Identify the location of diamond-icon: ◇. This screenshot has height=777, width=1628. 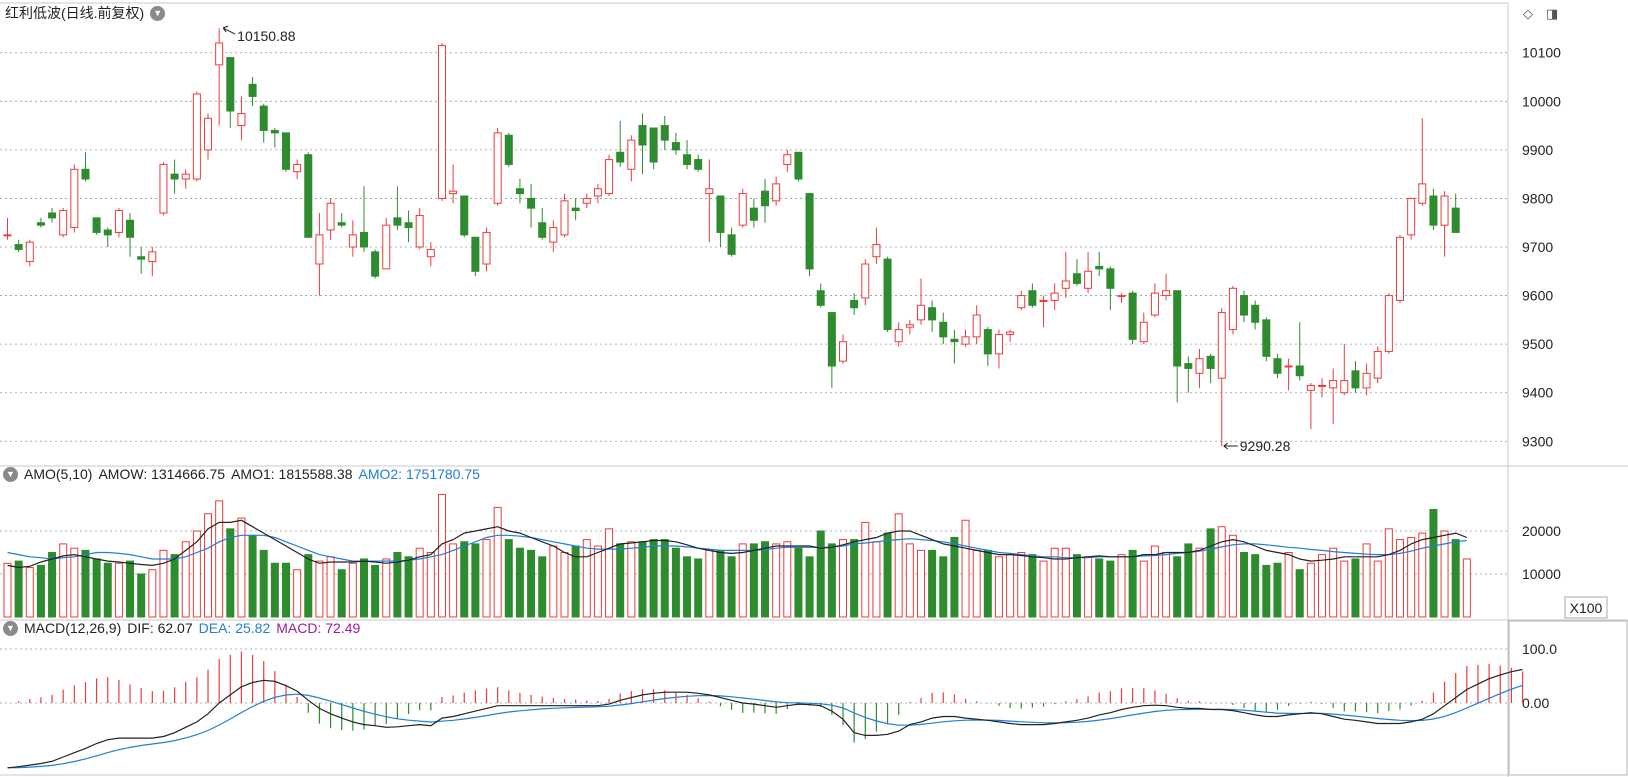
(1528, 13).